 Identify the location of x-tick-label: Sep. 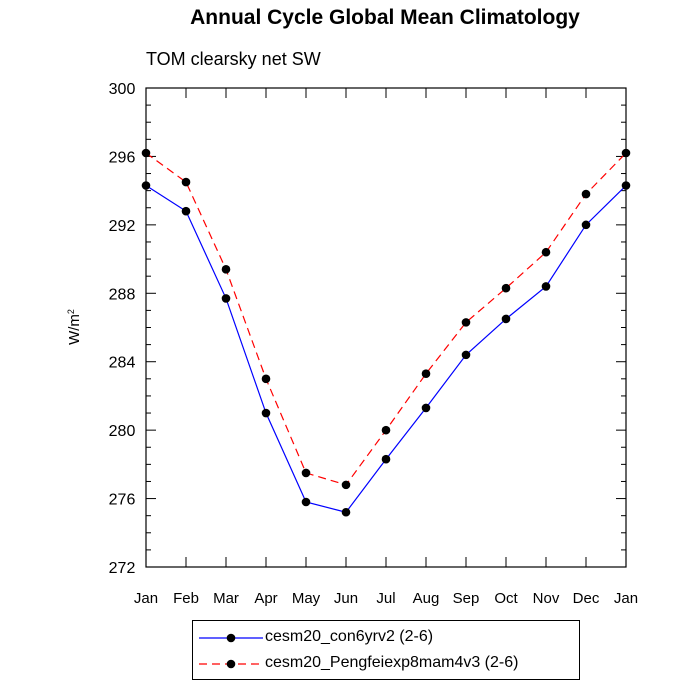
(466, 598).